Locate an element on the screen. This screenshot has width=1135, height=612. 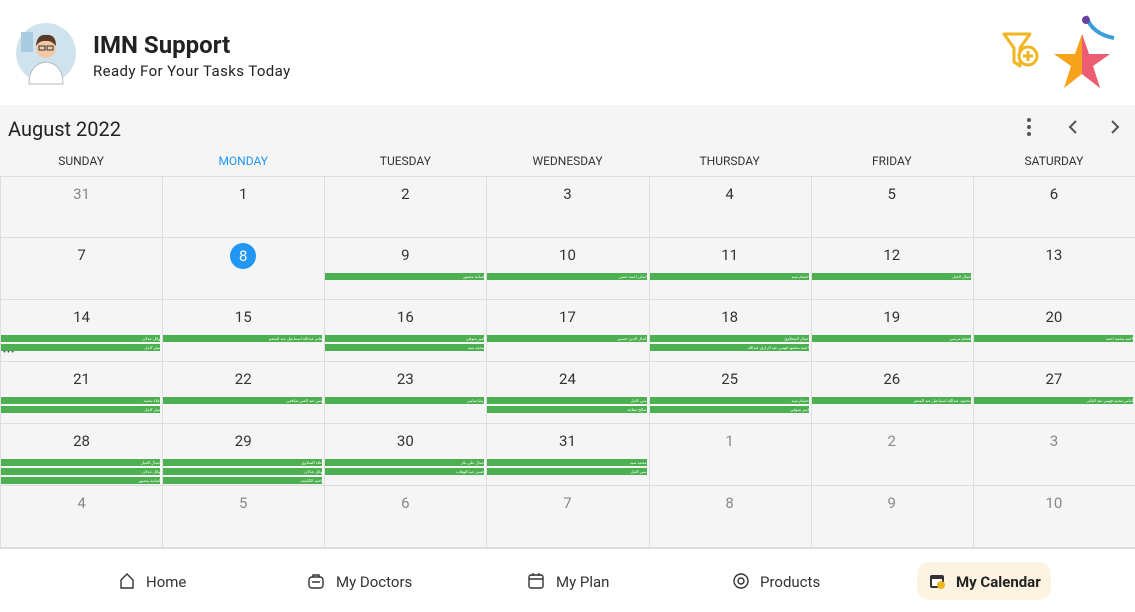
event-bar: جمال علي بكر is located at coordinates (405, 462).